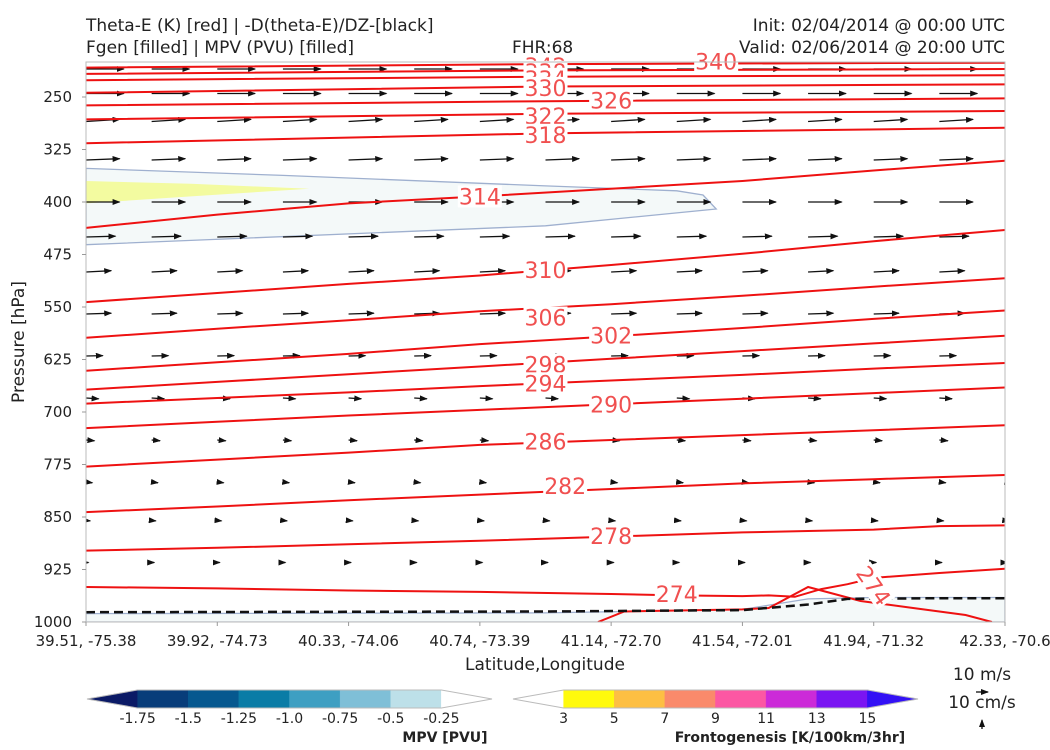  I want to click on y-tick-label: 250, so click(57, 97).